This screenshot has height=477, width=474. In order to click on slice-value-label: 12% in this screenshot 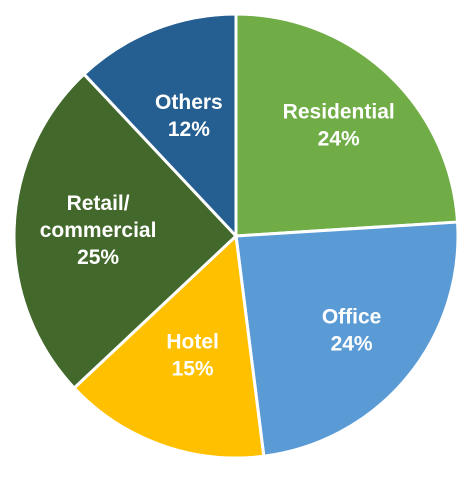, I will do `click(189, 129)`.